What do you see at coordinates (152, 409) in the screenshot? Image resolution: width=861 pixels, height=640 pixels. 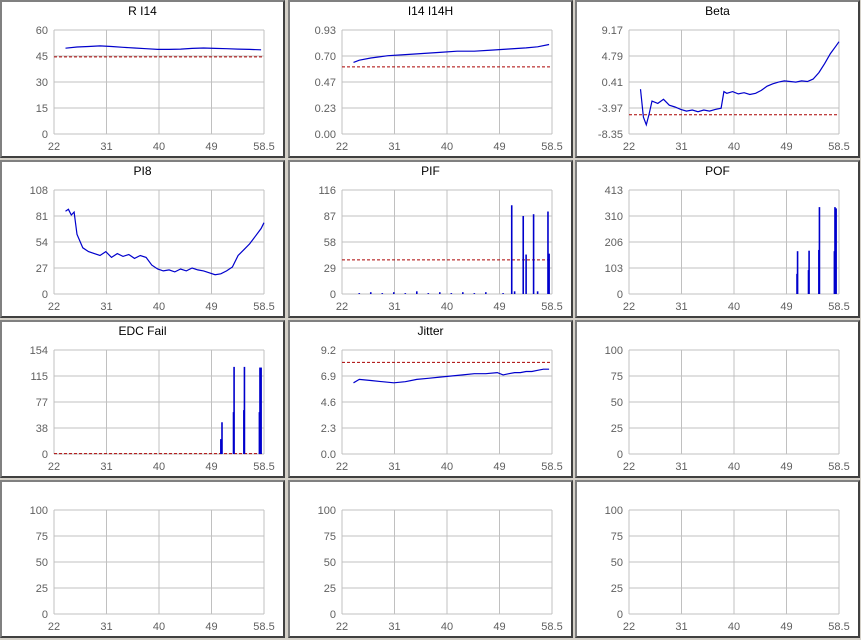 I see `chart-plot: 0 38 77 115 154 22 31 40 49 58.5` at bounding box center [152, 409].